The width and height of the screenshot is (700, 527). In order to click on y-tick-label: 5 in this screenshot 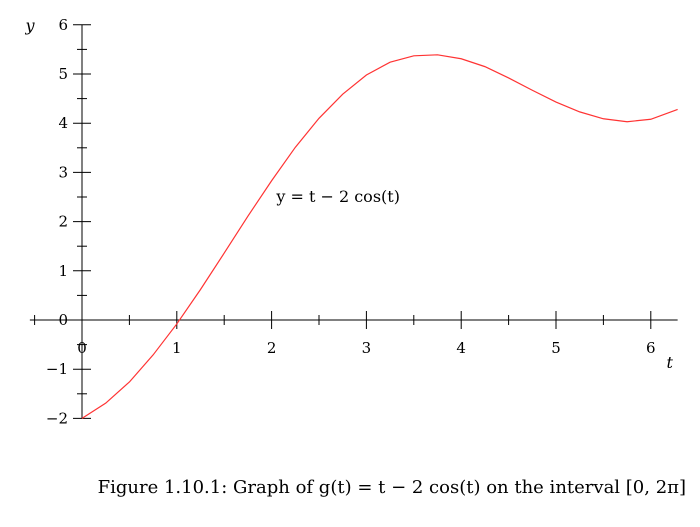, I will do `click(63, 74)`.